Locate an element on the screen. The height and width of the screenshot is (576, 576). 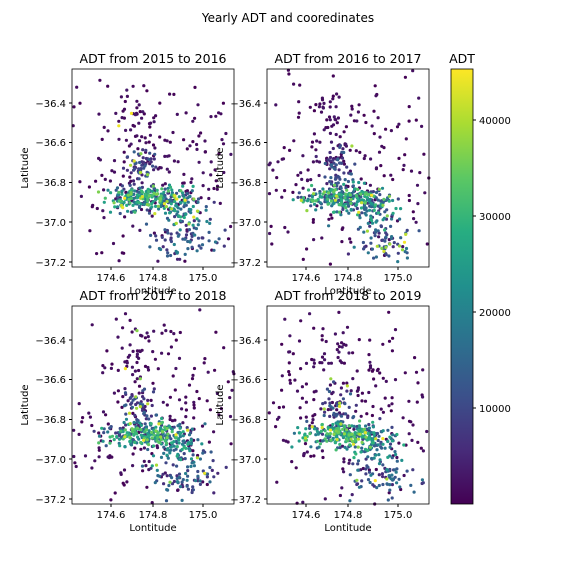
y-tick-label: −36.8 is located at coordinates (245, 183).